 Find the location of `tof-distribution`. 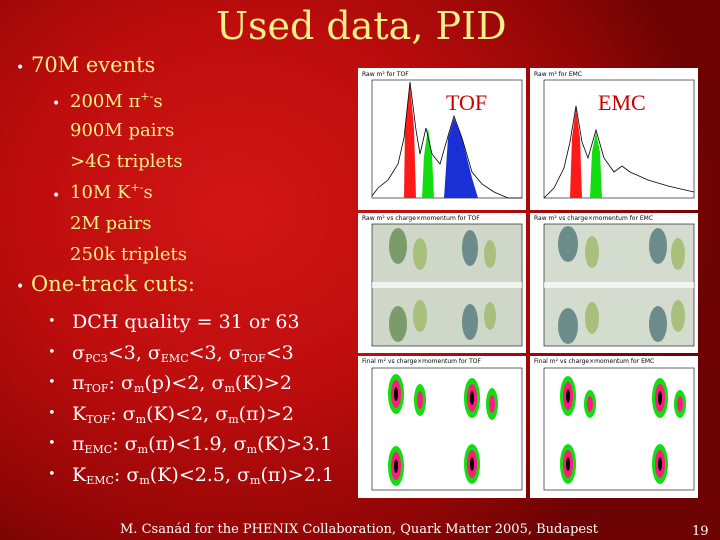

tof-distribution is located at coordinates (446, 140).